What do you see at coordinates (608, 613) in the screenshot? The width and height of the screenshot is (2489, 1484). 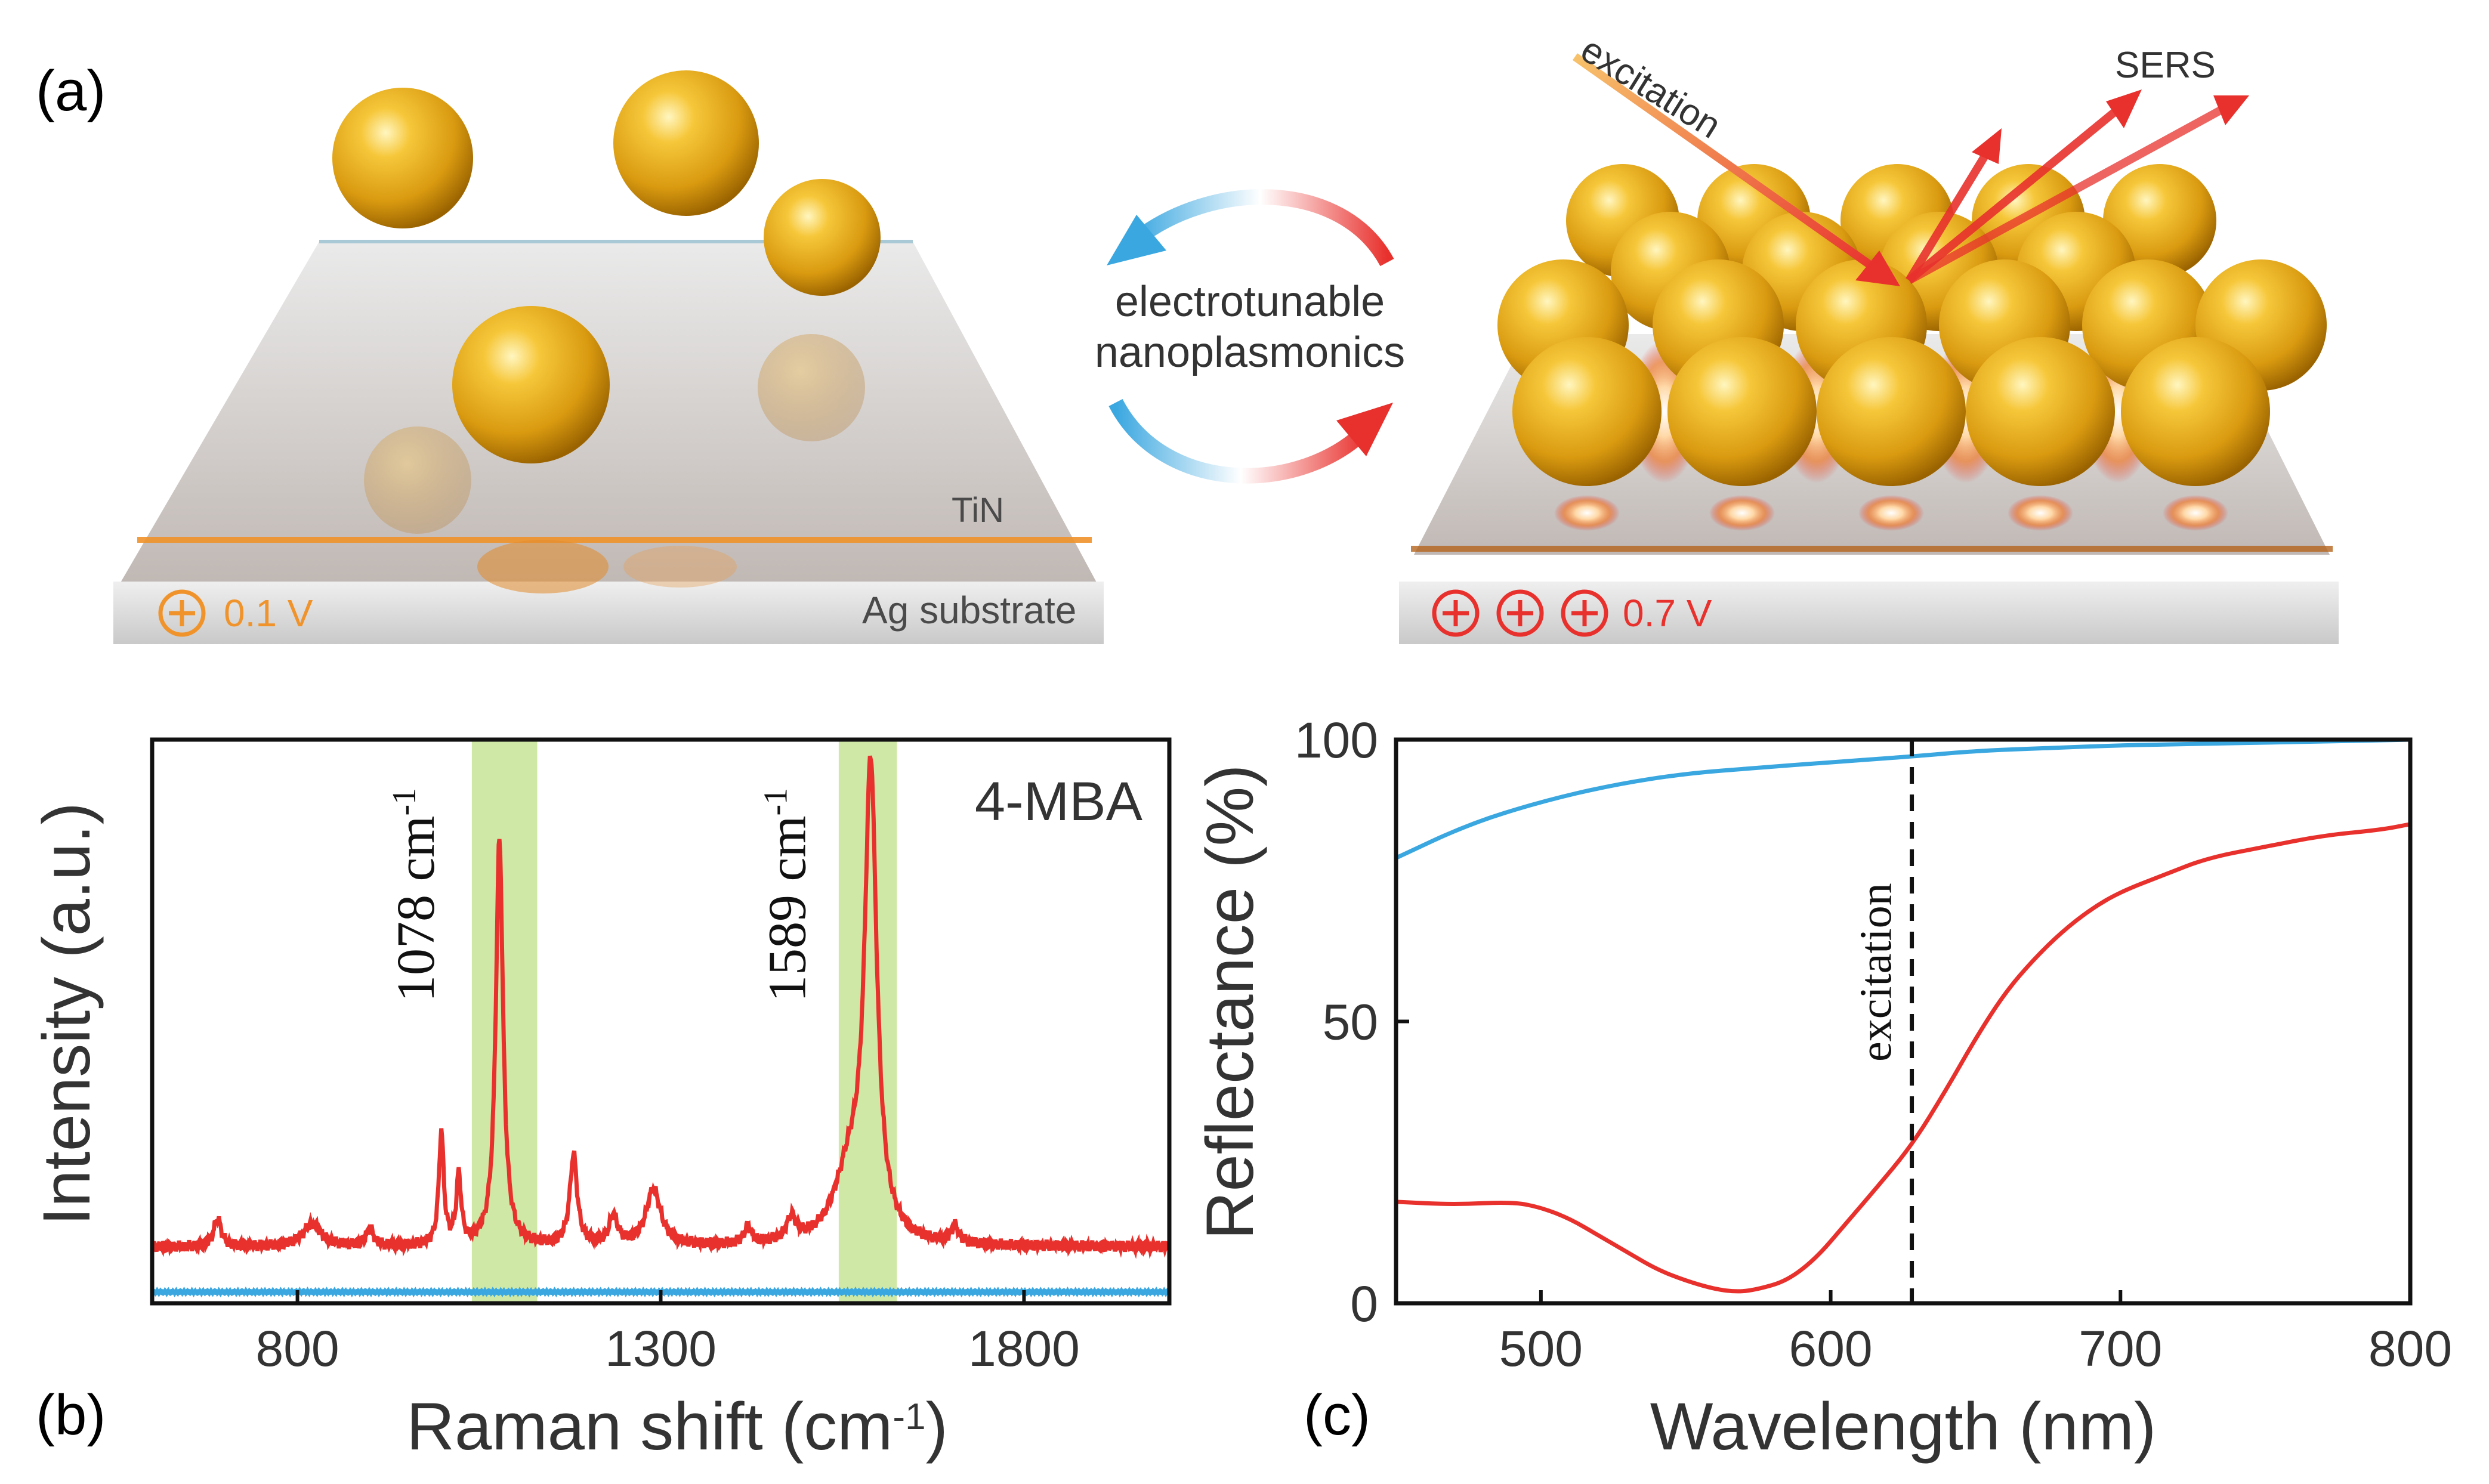 I see `left-ag-substrate` at bounding box center [608, 613].